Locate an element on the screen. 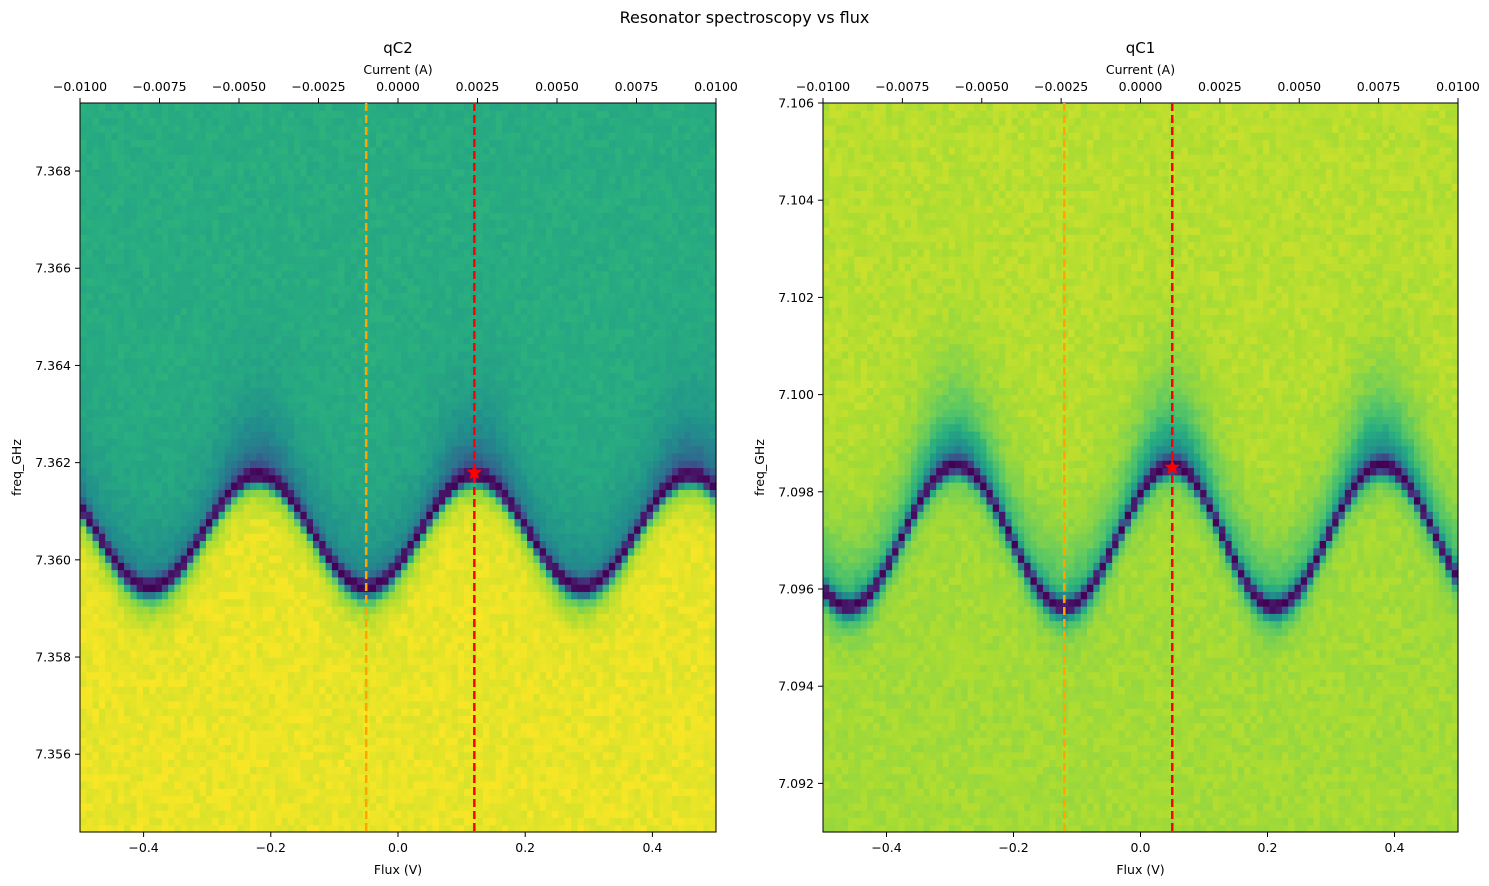 This screenshot has width=1489, height=886. y-tick-label: 7.098 is located at coordinates (796, 491).